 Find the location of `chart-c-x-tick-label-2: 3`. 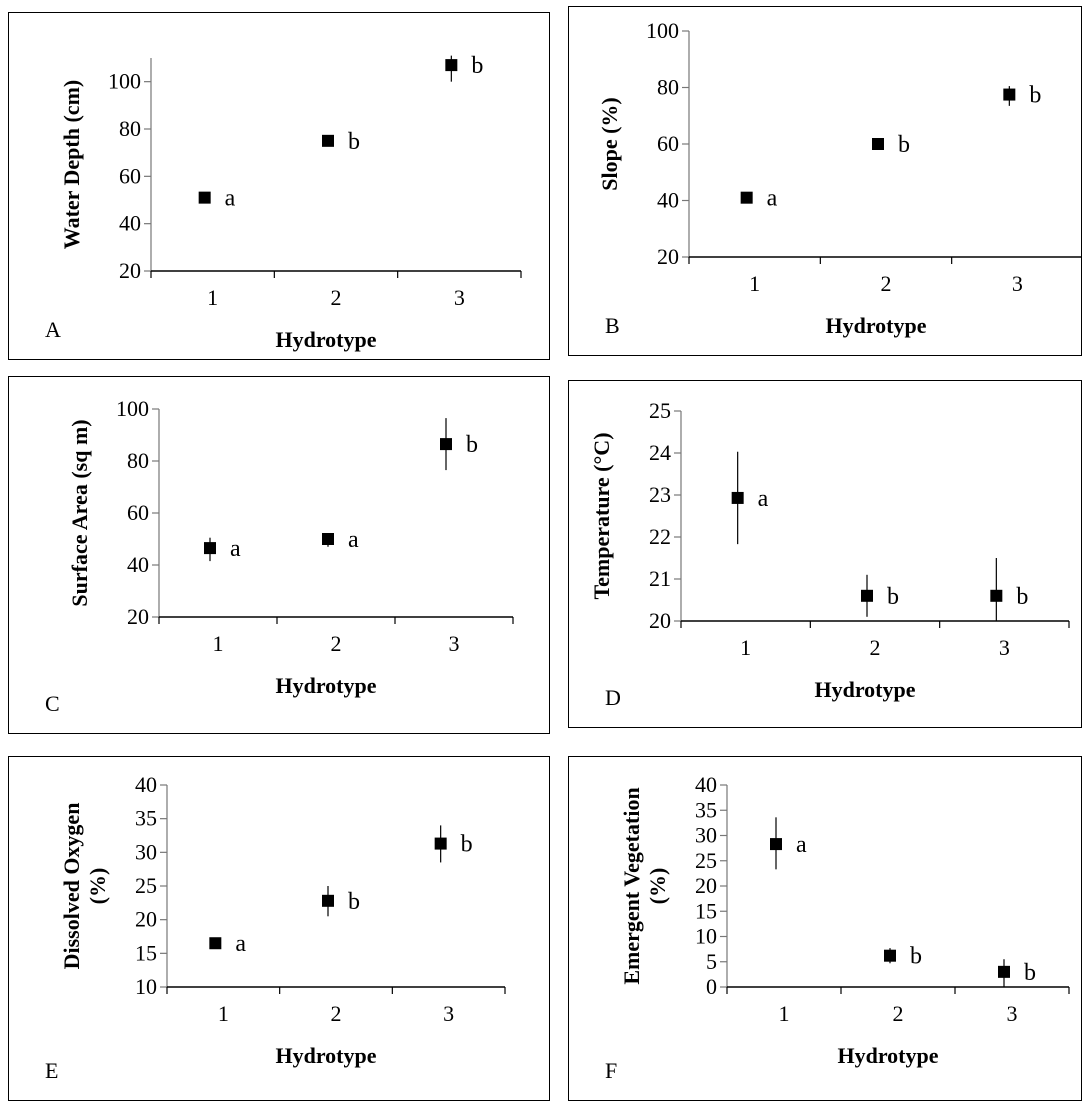

chart-c-x-tick-label-2: 3 is located at coordinates (454, 643).